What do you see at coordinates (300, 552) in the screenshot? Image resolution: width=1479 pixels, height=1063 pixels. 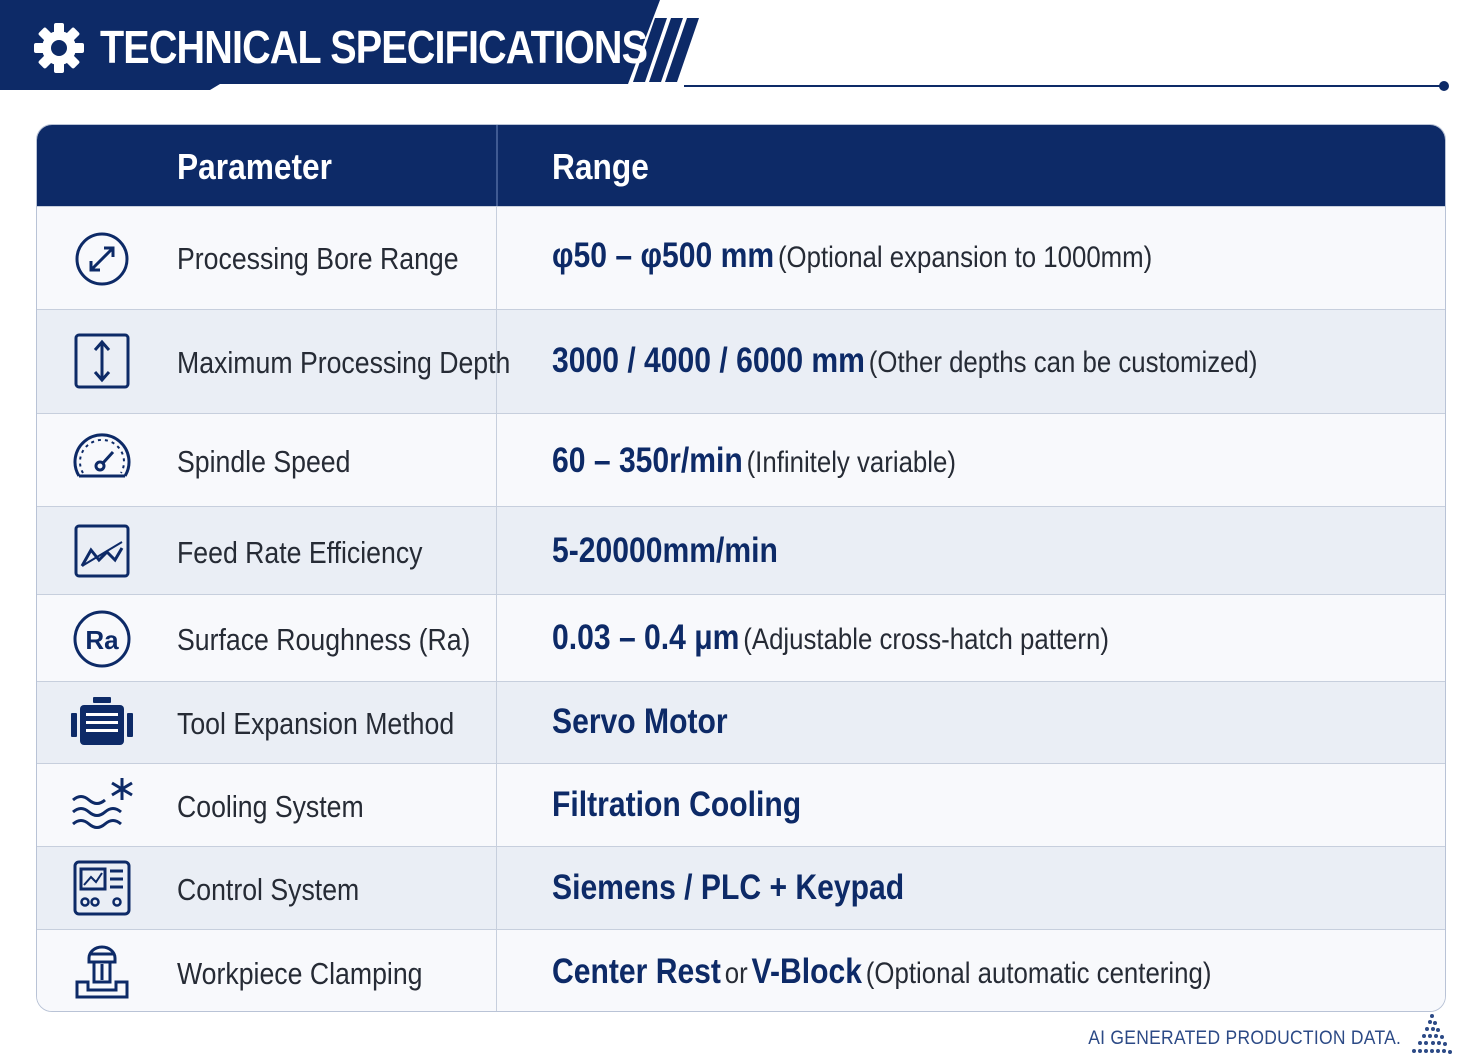 I see `parameter-label: Feed Rate Efficiency` at bounding box center [300, 552].